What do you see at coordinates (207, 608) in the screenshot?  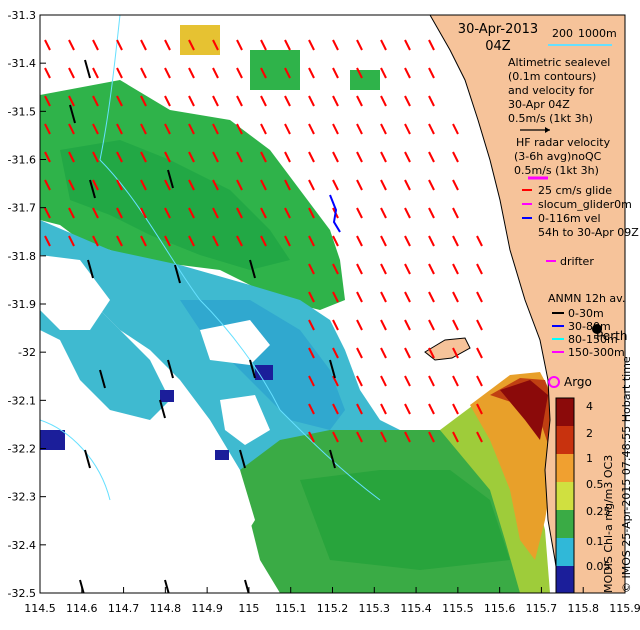 I see `x-tick-label: 114.9` at bounding box center [207, 608].